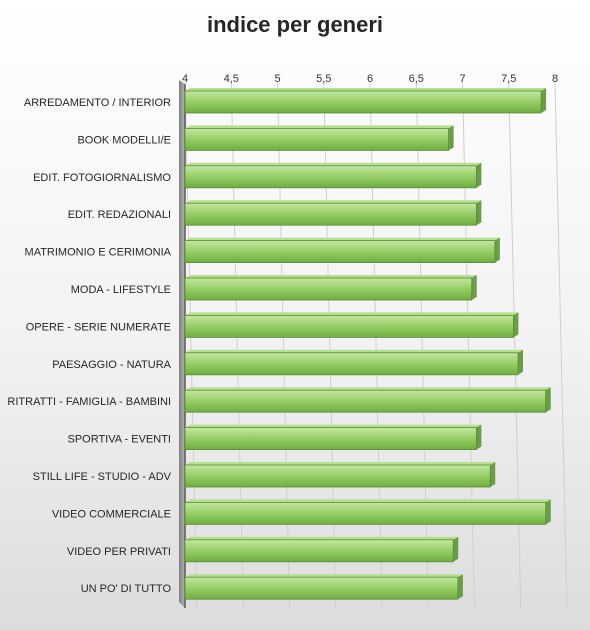 This screenshot has width=590, height=630. Describe the element at coordinates (323, 79) in the screenshot. I see `x-tick-label: 5,5` at that location.